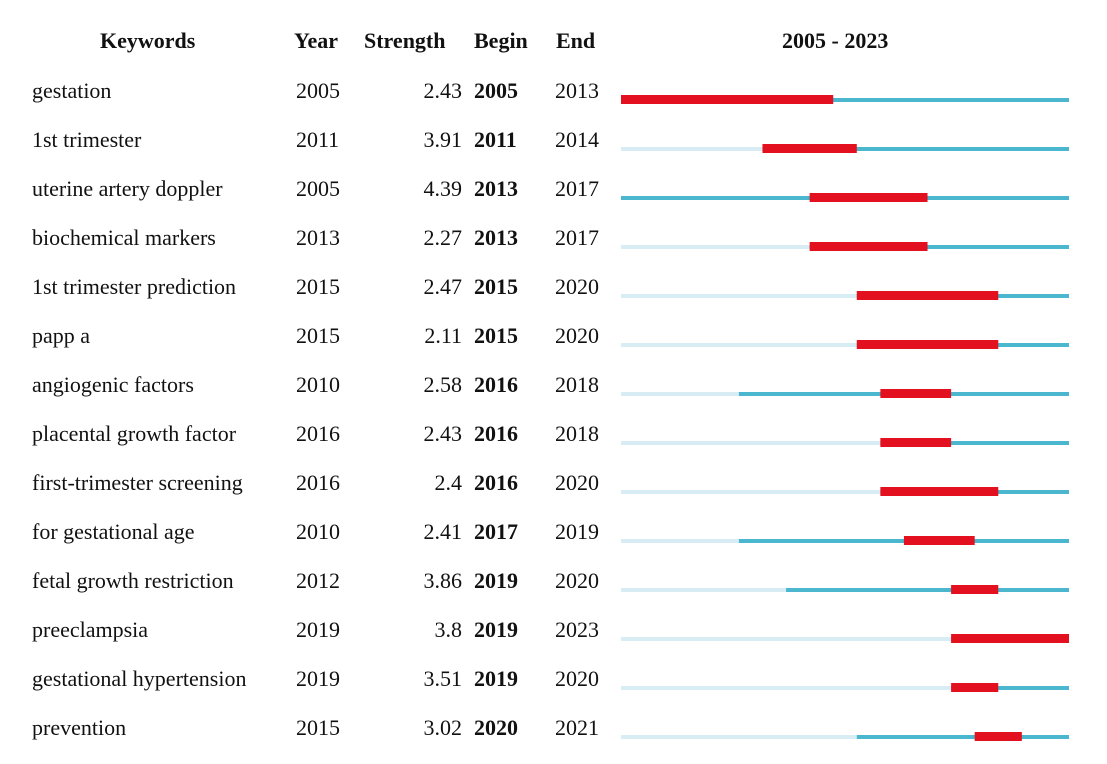 The height and width of the screenshot is (764, 1107). Describe the element at coordinates (553, 396) in the screenshot. I see `table-row: angiogenic factors 2010 2.58 2016 2018` at that location.